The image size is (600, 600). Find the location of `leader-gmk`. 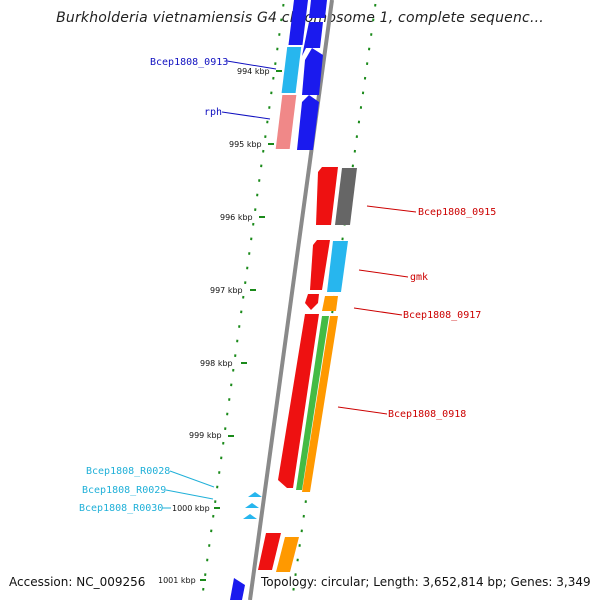

leader-gmk is located at coordinates (383, 273).